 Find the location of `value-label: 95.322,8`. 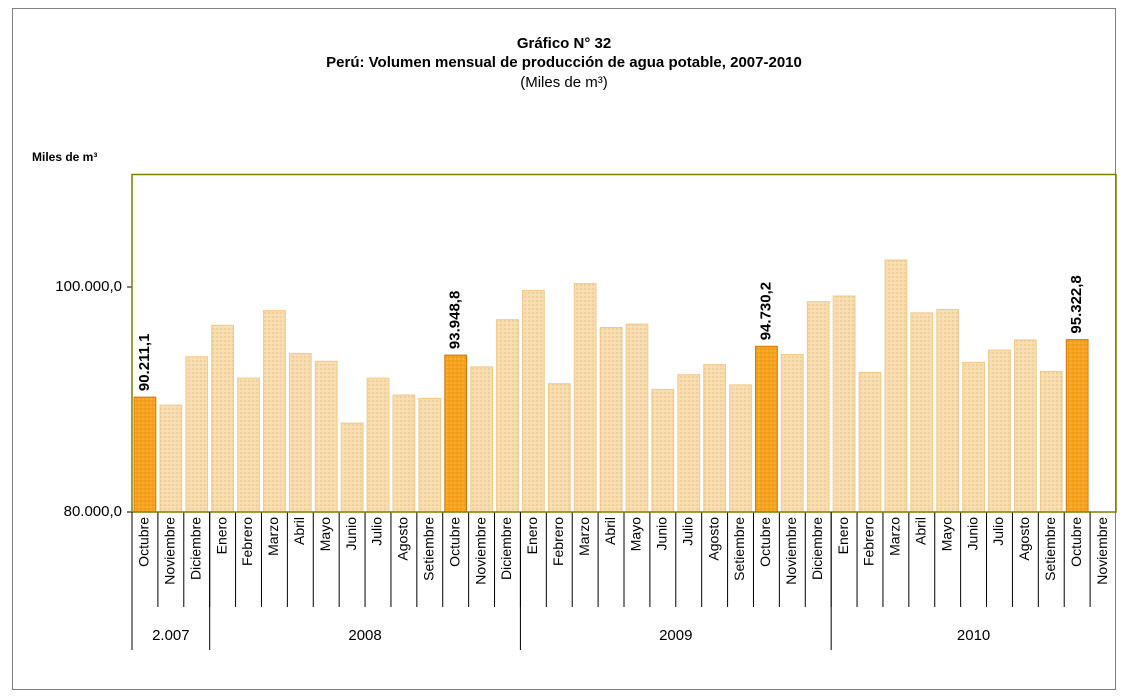

value-label: 95.322,8 is located at coordinates (1076, 304).